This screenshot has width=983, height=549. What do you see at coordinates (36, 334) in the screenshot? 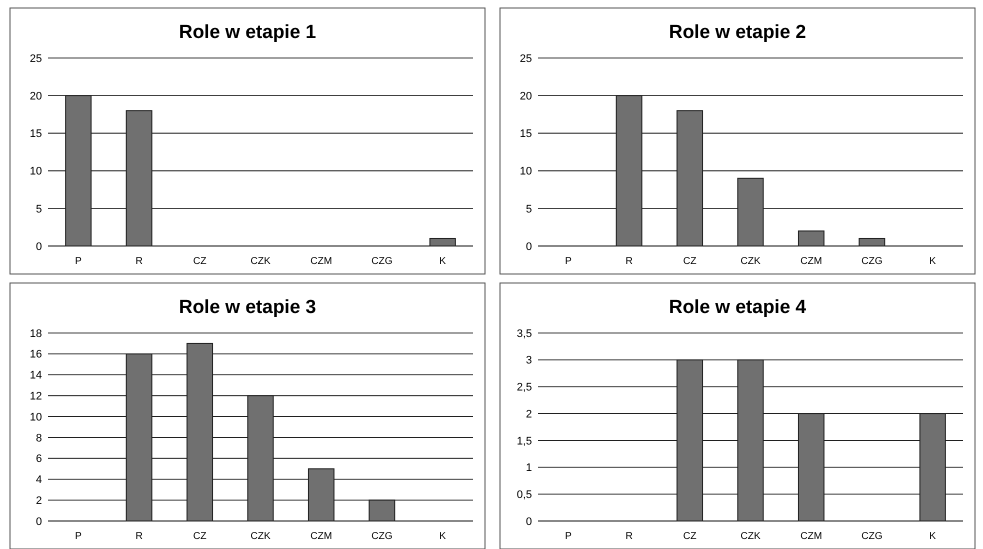
I see `y-tick-label: 18` at bounding box center [36, 334].